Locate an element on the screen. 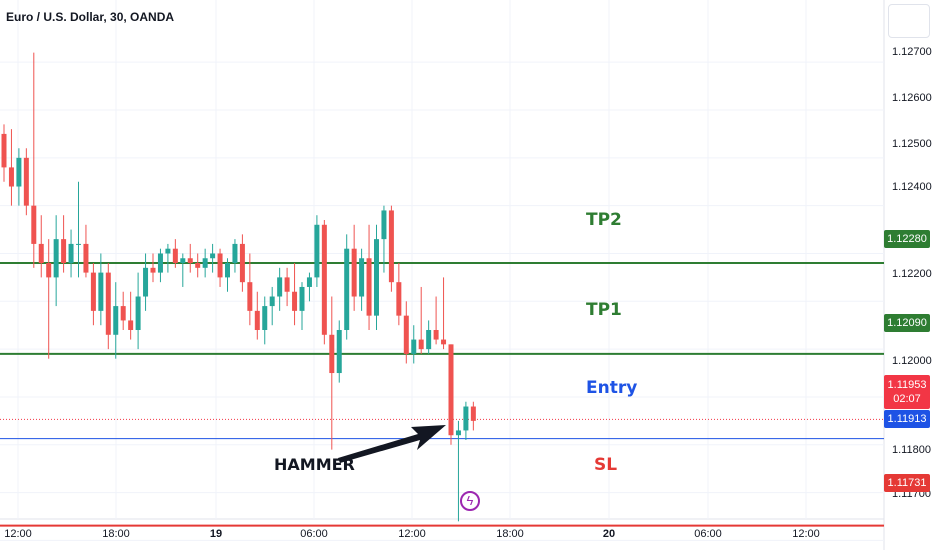 This screenshot has height=550, width=932. x-tick: 20 is located at coordinates (609, 534).